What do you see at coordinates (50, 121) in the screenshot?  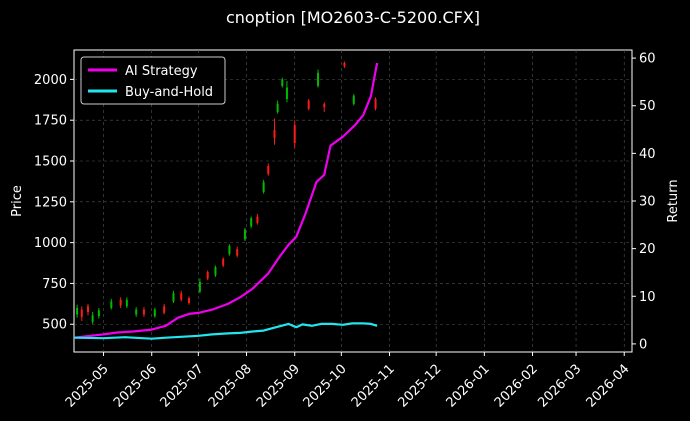 I see `y-left-tick-label: 1750` at bounding box center [50, 121].